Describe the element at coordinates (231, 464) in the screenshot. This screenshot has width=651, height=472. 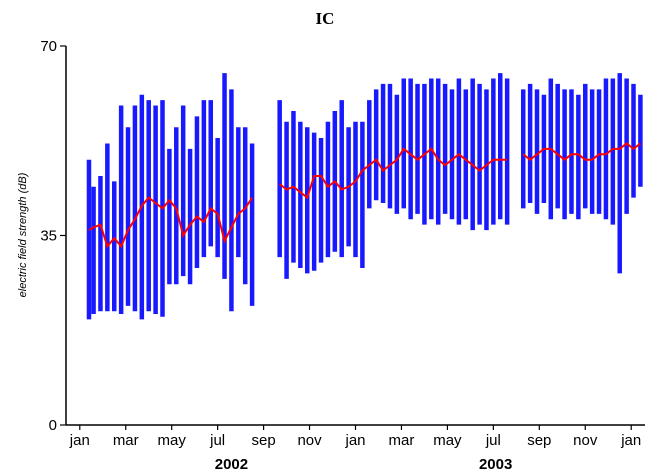
I see `year-label: 2002` at that location.